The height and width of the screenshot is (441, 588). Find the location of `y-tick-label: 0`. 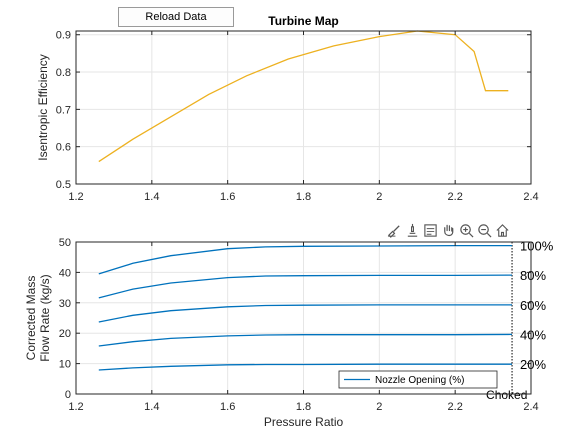

y-tick-label: 0 is located at coordinates (68, 395).